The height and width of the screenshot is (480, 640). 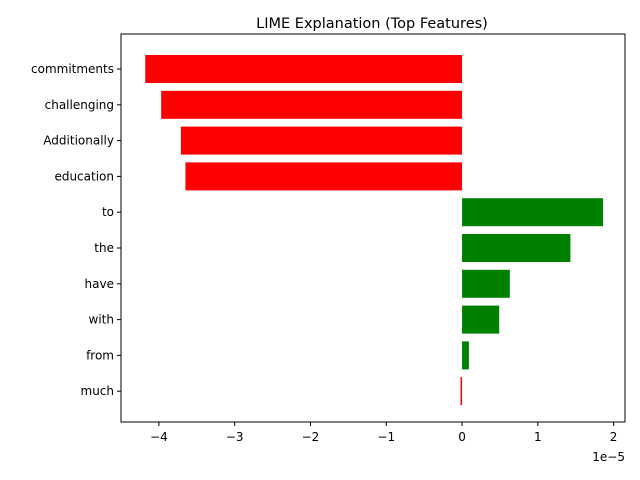 I want to click on x-ticks: −4 −3 −2 −1 0 1 2, so click(x=383, y=433).